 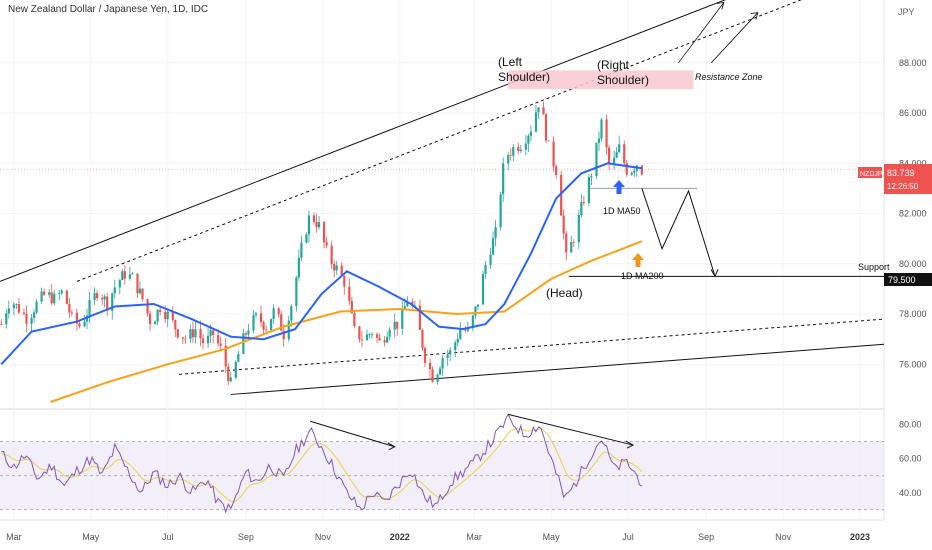 I want to click on support-label: Support, so click(x=874, y=267).